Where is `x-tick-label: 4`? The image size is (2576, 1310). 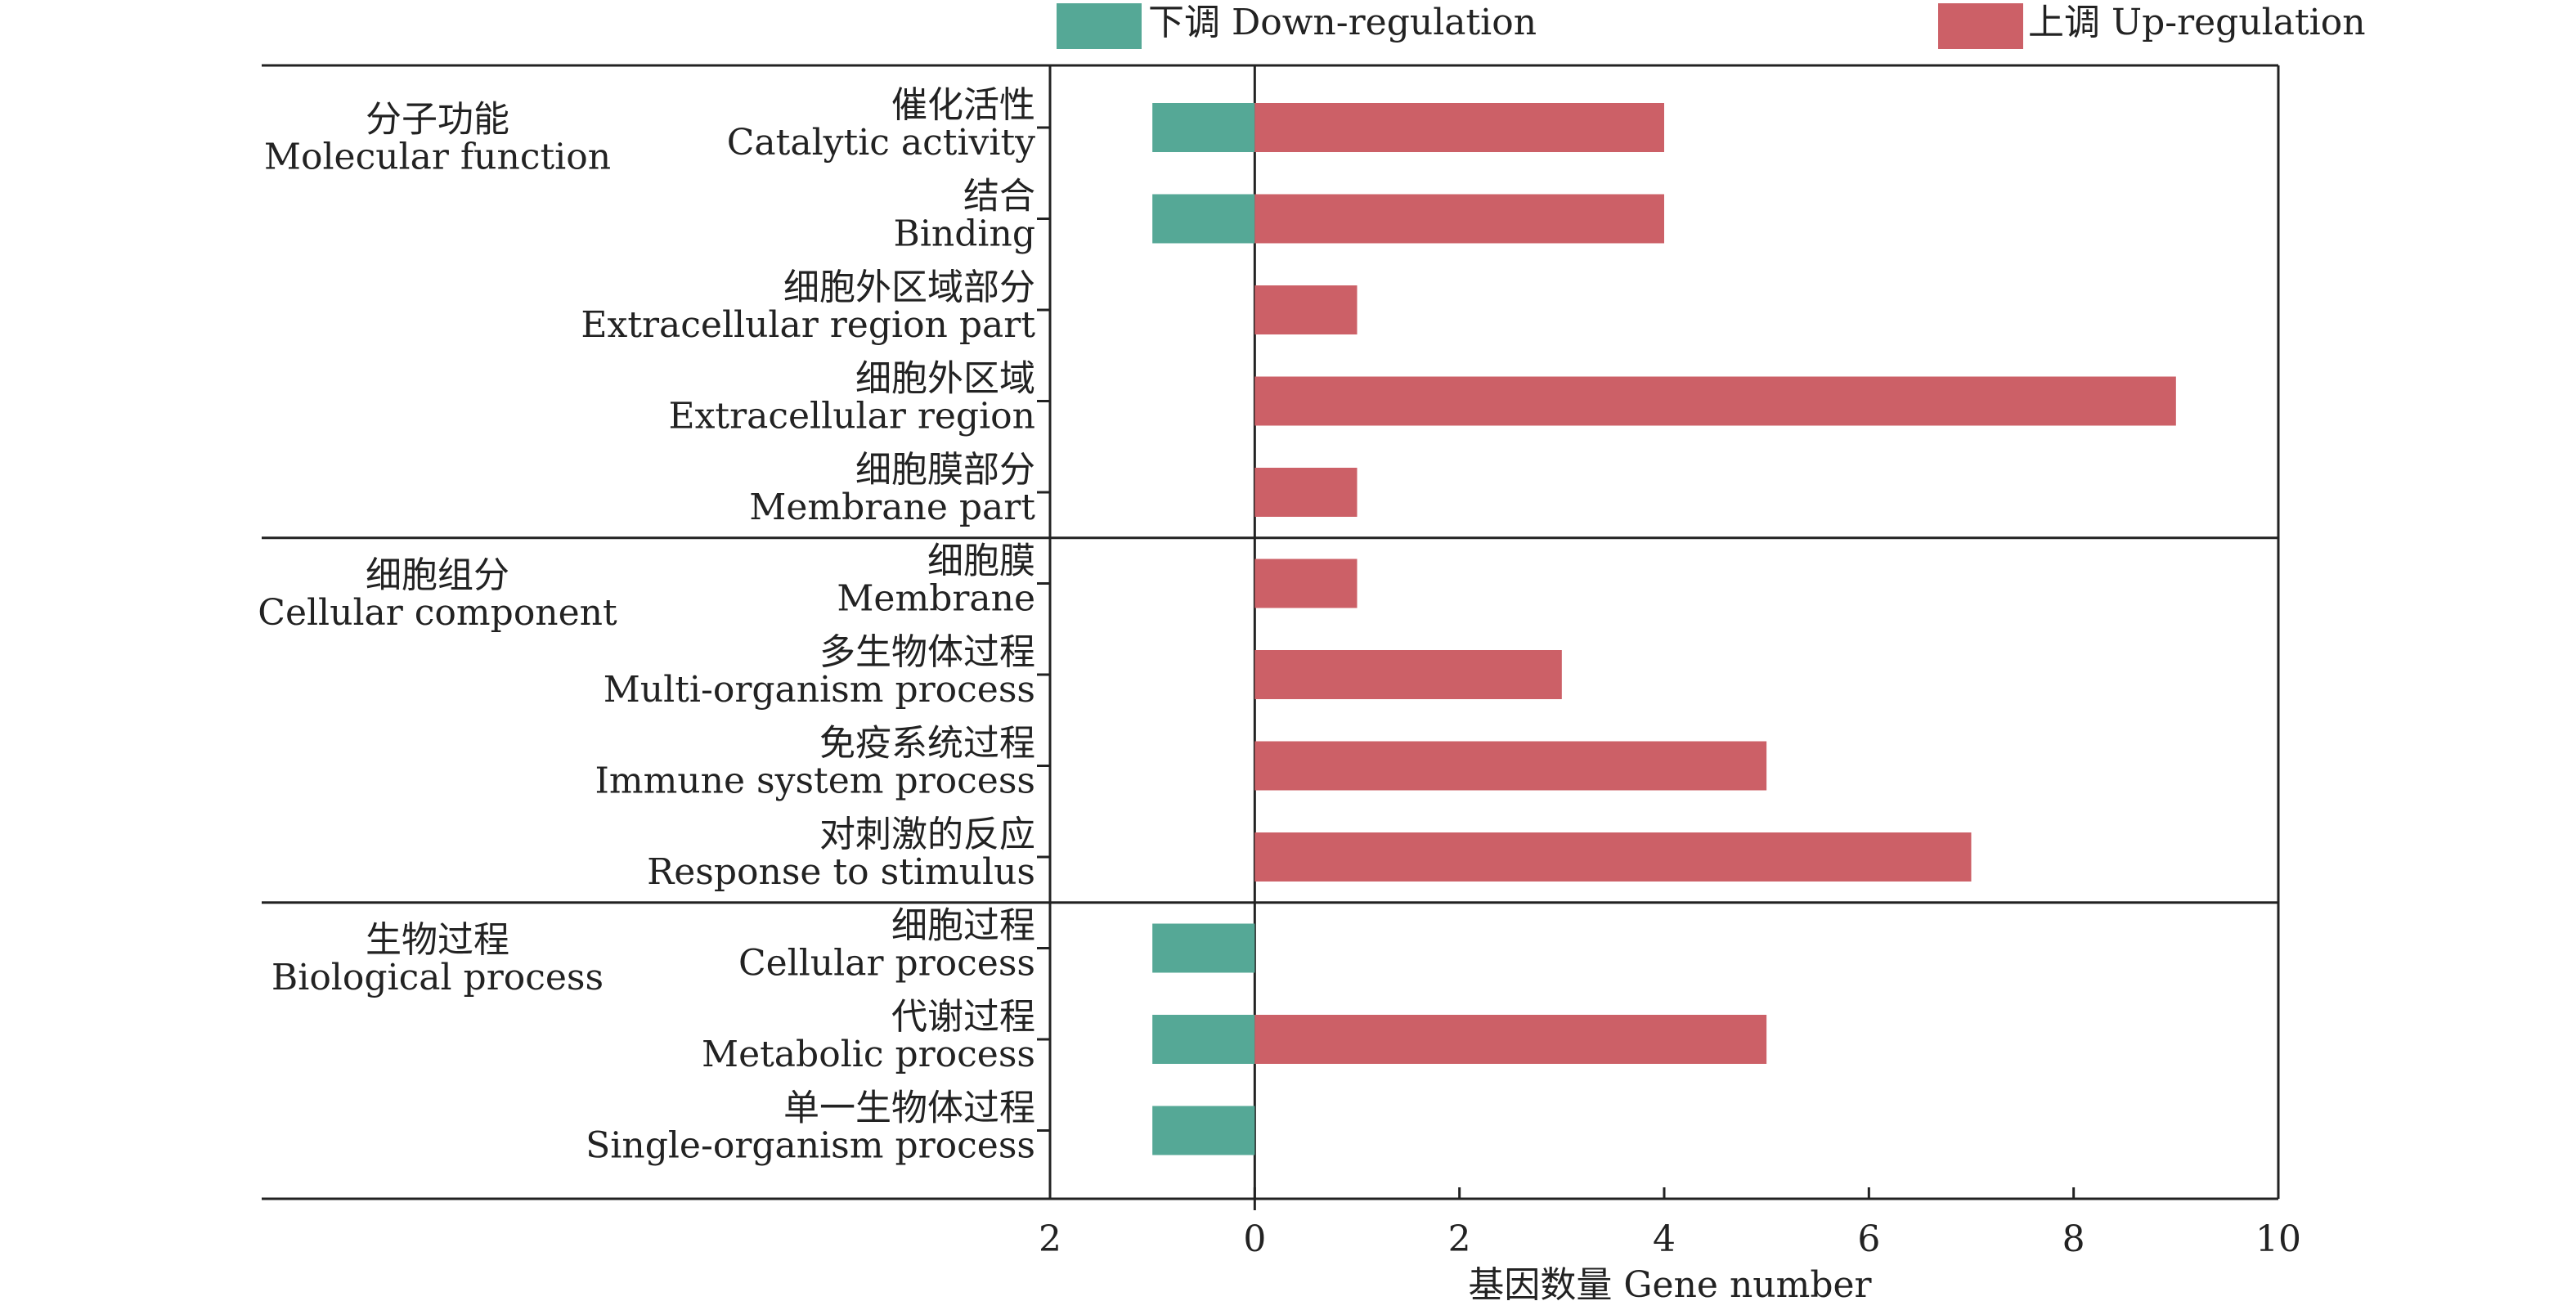
x-tick-label: 4 is located at coordinates (1665, 1239).